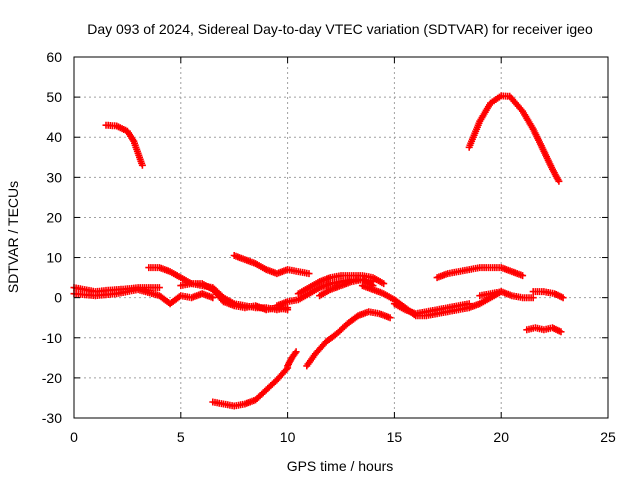 This screenshot has height=480, width=640. I want to click on y-tick-label: -20, so click(52, 378).